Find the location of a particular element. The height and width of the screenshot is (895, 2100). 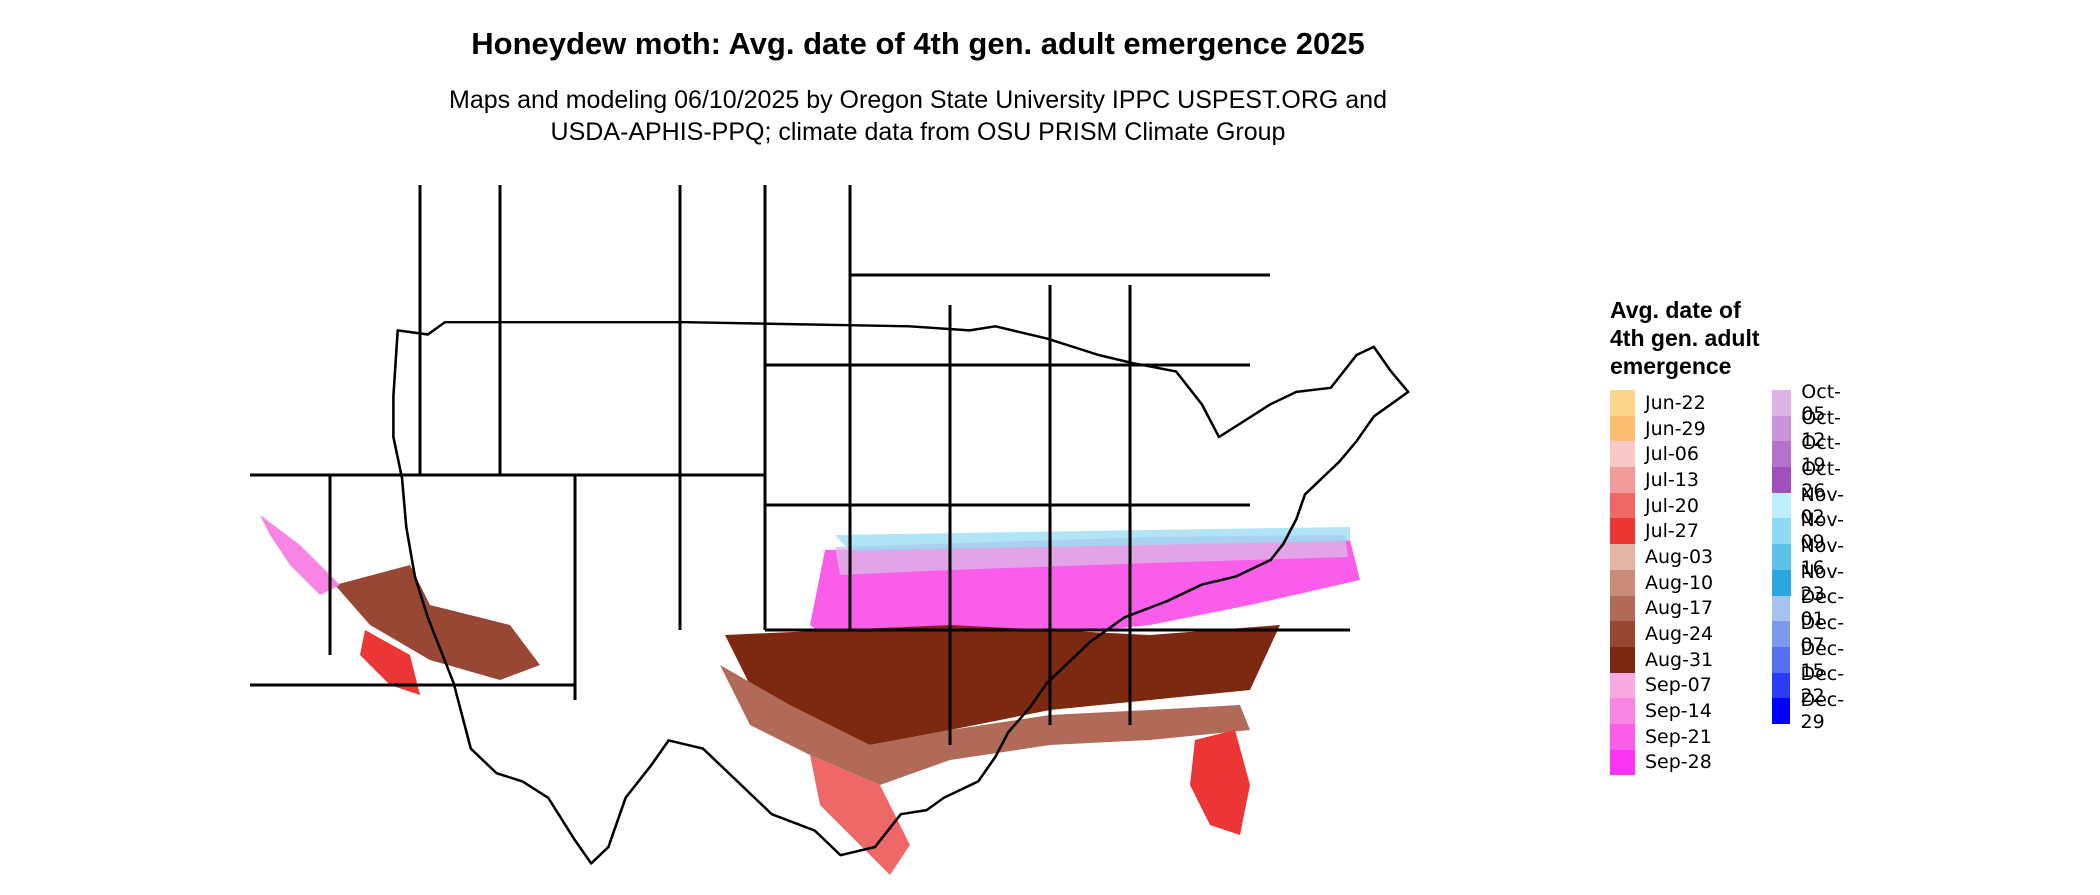

legend-item: Oct-12 is located at coordinates (1811, 429).